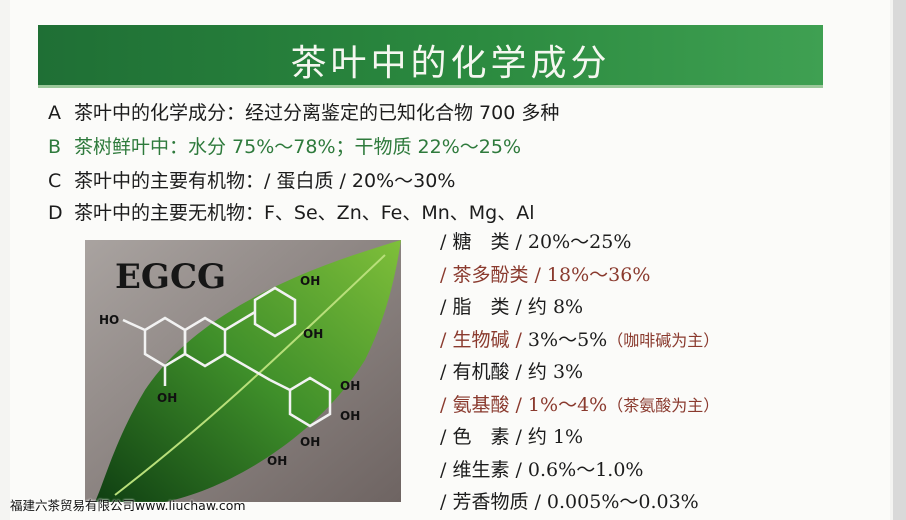  I want to click on page-edge, so click(899, 260).